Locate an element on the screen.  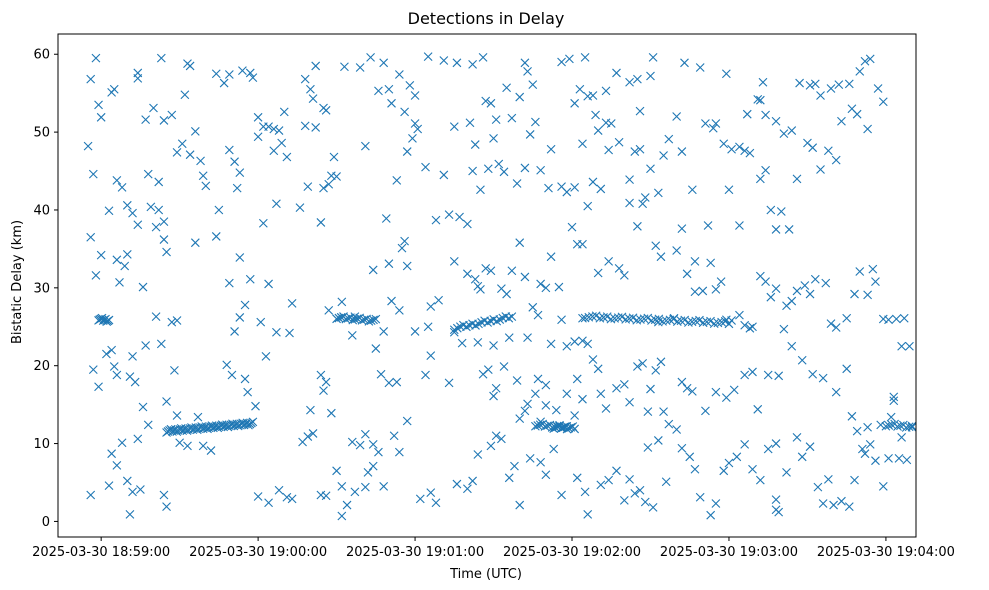
x-tick-label: 2025-03-30 19:04:00 is located at coordinates (886, 552).